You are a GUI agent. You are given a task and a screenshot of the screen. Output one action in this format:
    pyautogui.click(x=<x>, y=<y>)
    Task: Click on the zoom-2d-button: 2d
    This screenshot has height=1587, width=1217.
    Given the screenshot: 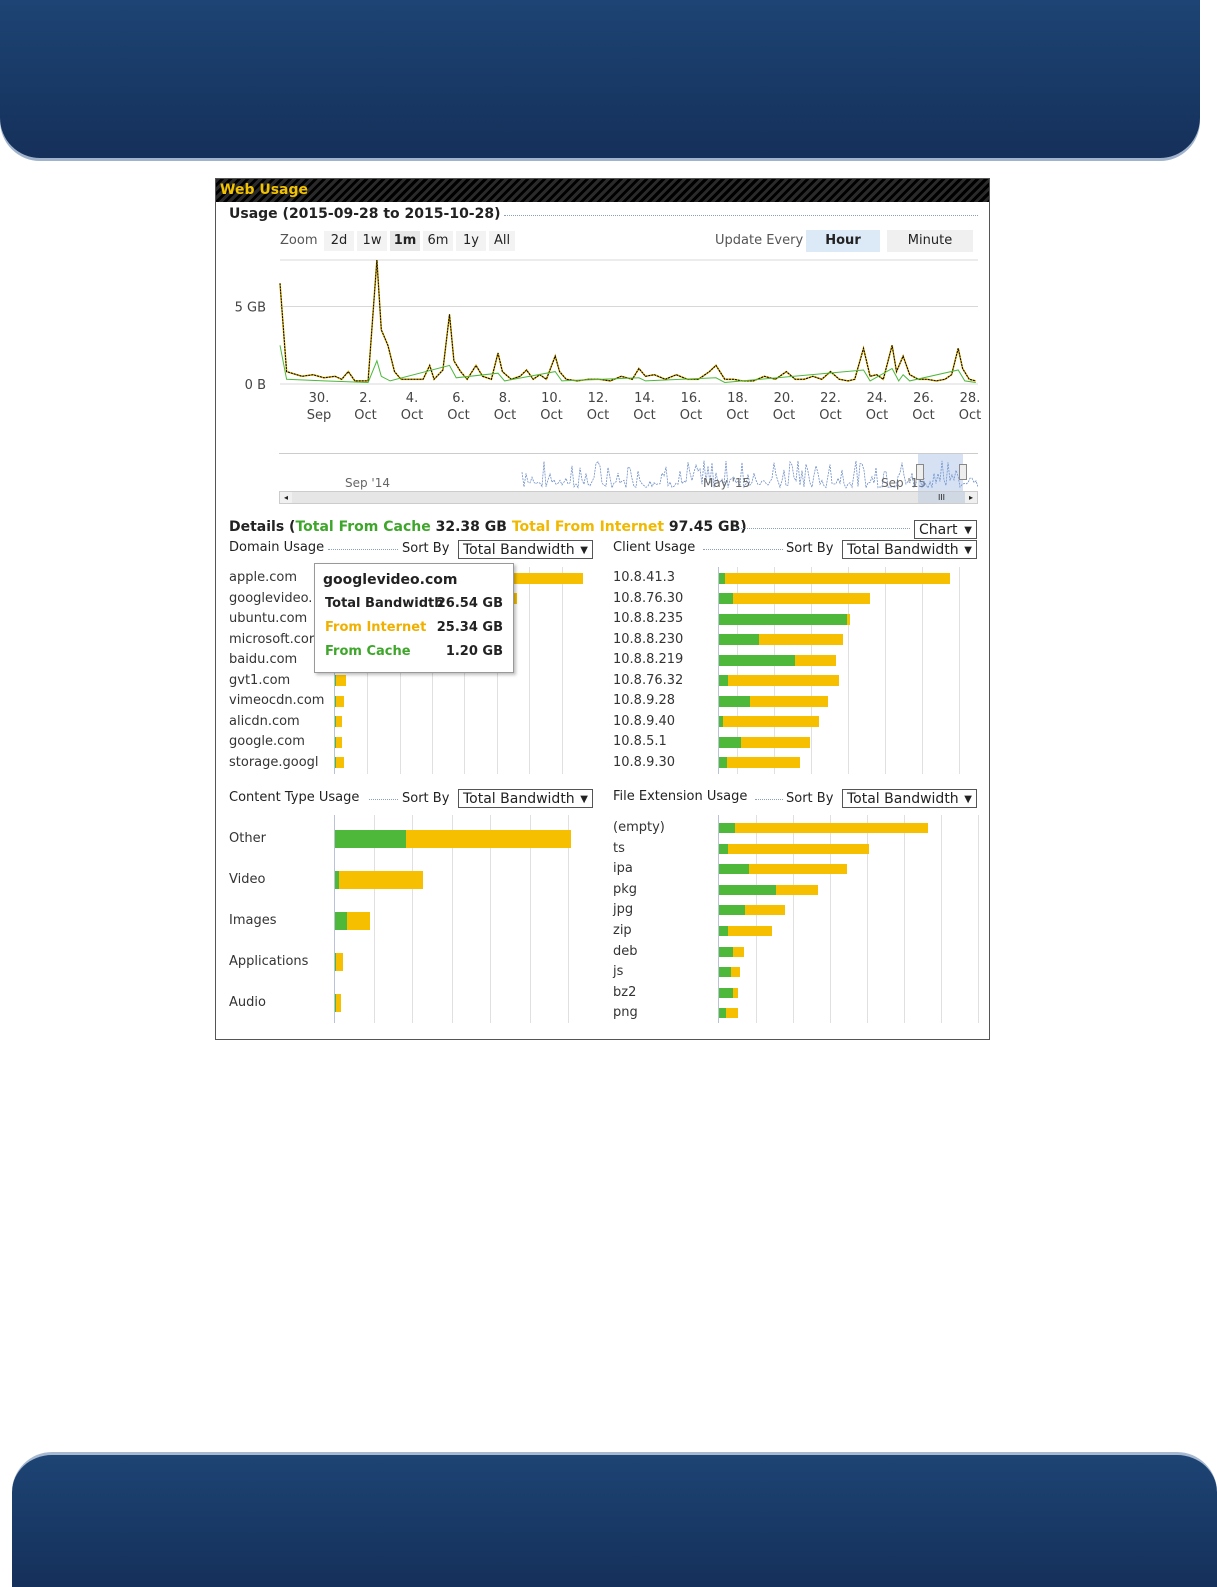 What is the action you would take?
    pyautogui.click(x=339, y=241)
    